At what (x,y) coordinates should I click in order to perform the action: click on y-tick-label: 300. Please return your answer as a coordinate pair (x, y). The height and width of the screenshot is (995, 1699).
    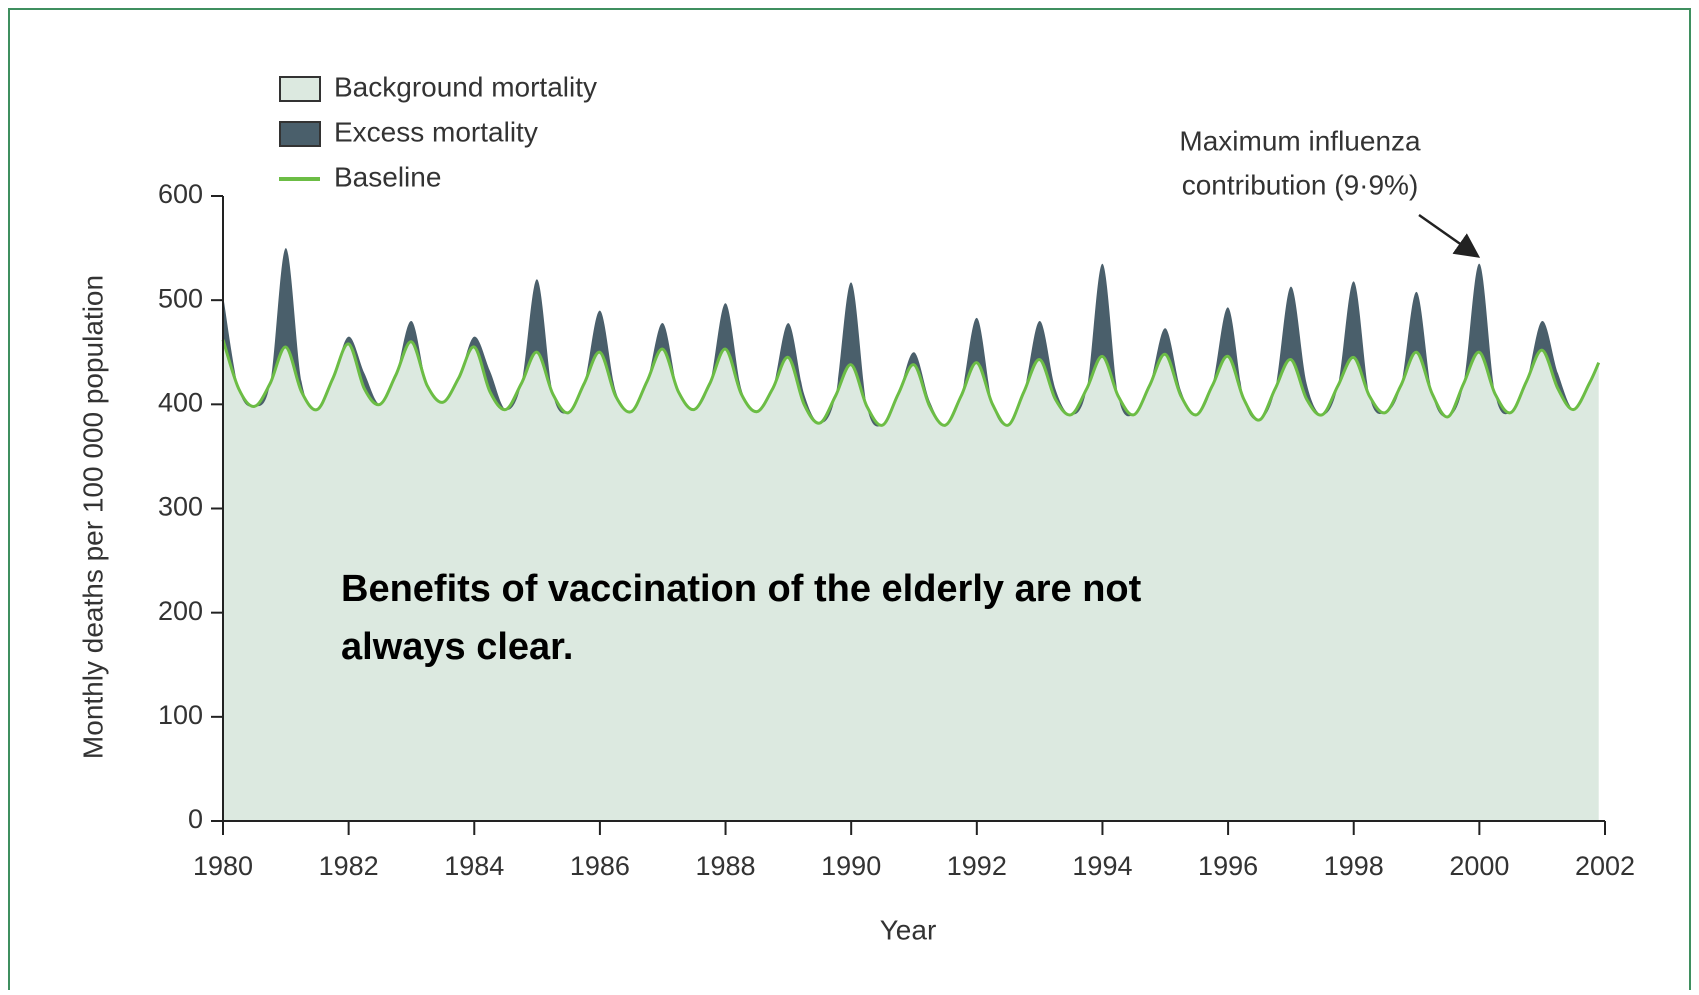
    Looking at the image, I should click on (180, 507).